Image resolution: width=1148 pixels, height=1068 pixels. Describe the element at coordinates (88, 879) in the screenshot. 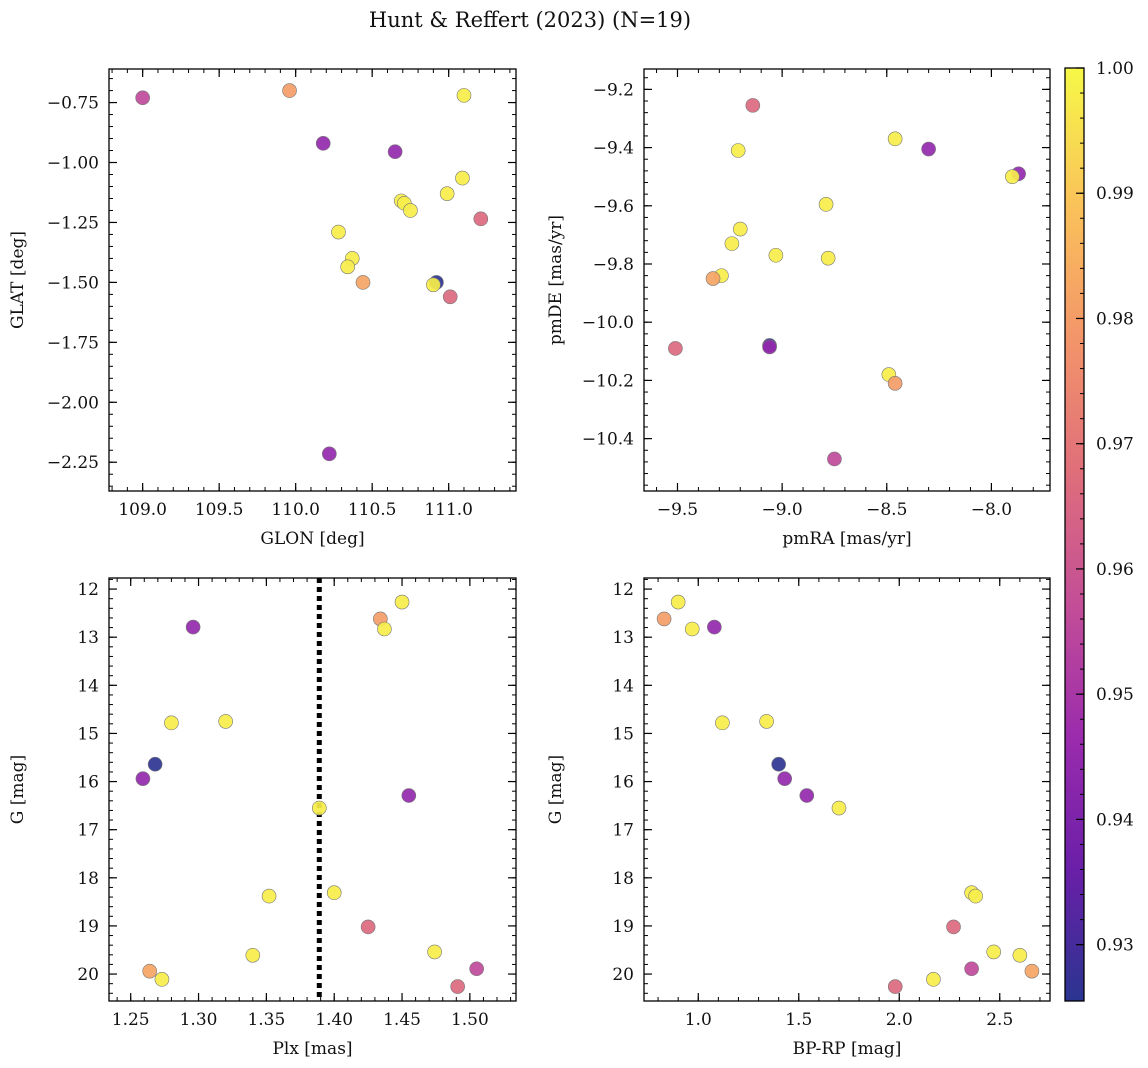

I see `y-tick-label: 18` at that location.